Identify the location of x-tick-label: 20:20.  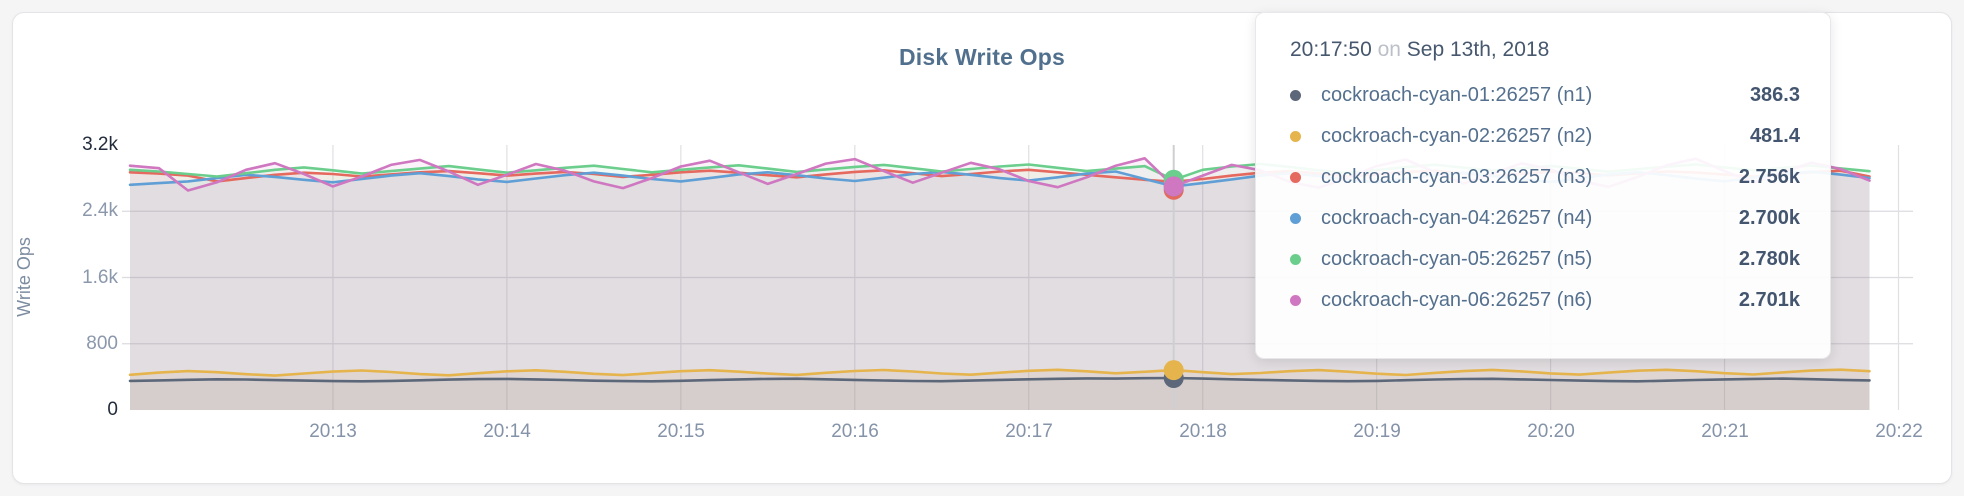
(1551, 431).